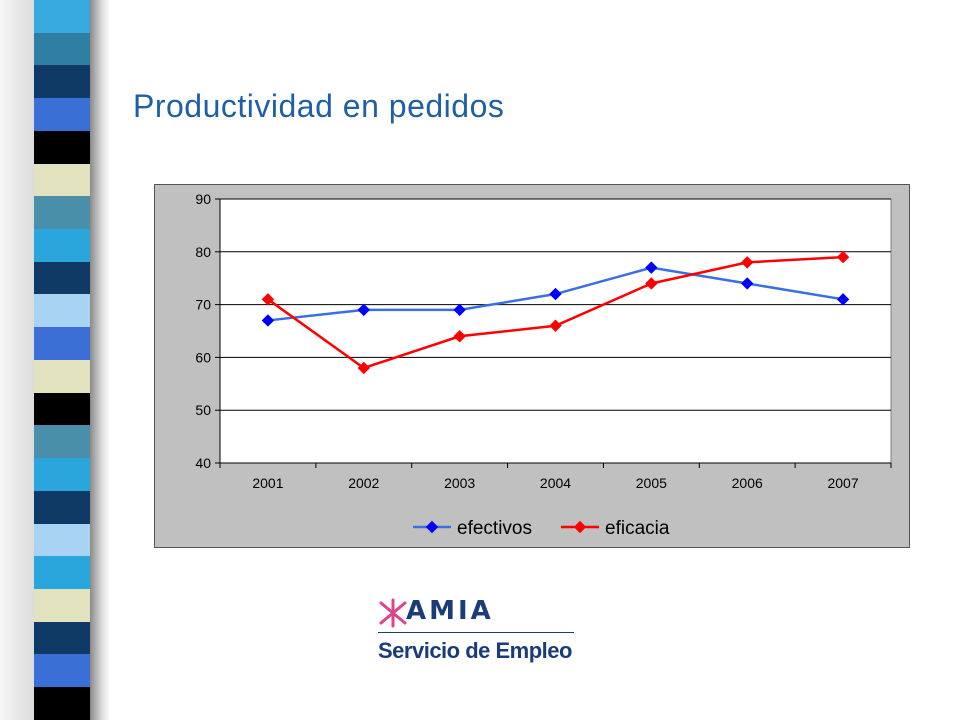  I want to click on decorative-side-strip, so click(55, 360).